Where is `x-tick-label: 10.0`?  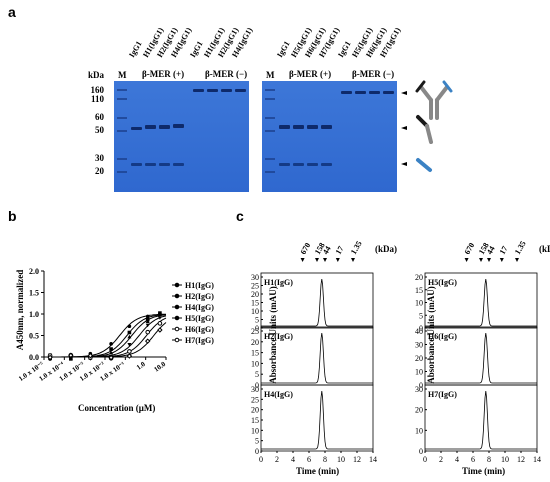 x-tick-label: 10.0 is located at coordinates (160, 367).